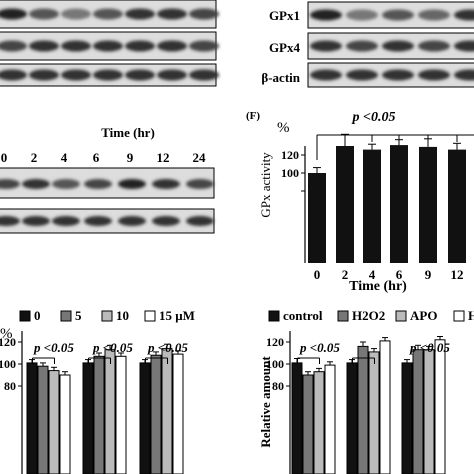  Describe the element at coordinates (368, 315) in the screenshot. I see `legend-label: H2O2` at that location.